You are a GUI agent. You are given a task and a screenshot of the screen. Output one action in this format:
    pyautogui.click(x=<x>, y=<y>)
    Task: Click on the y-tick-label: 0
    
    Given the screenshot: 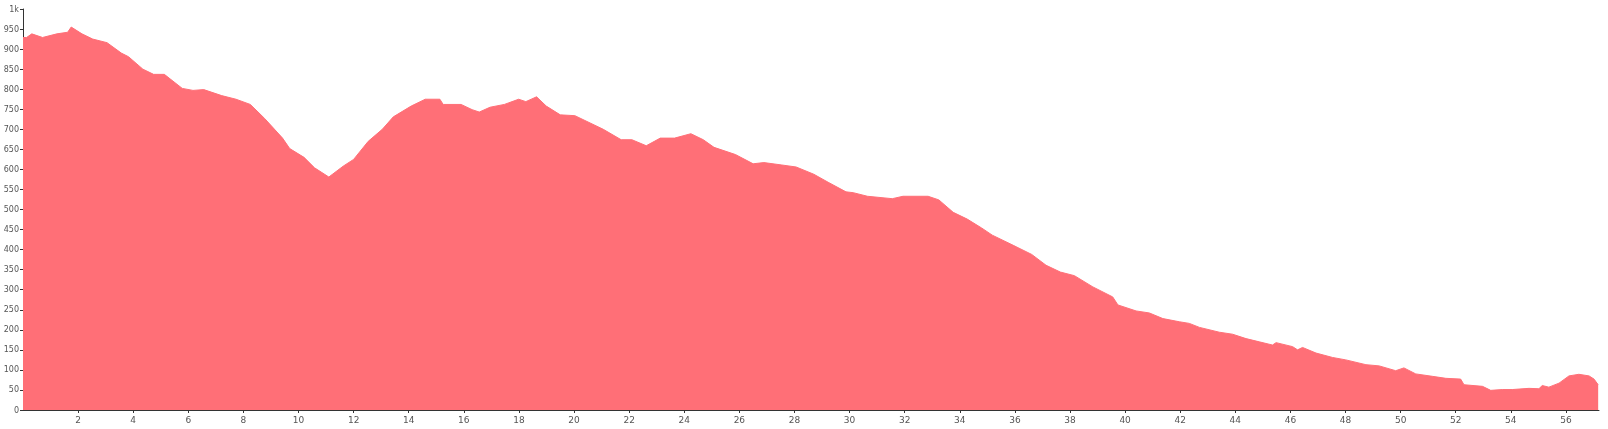 What is the action you would take?
    pyautogui.click(x=16, y=410)
    